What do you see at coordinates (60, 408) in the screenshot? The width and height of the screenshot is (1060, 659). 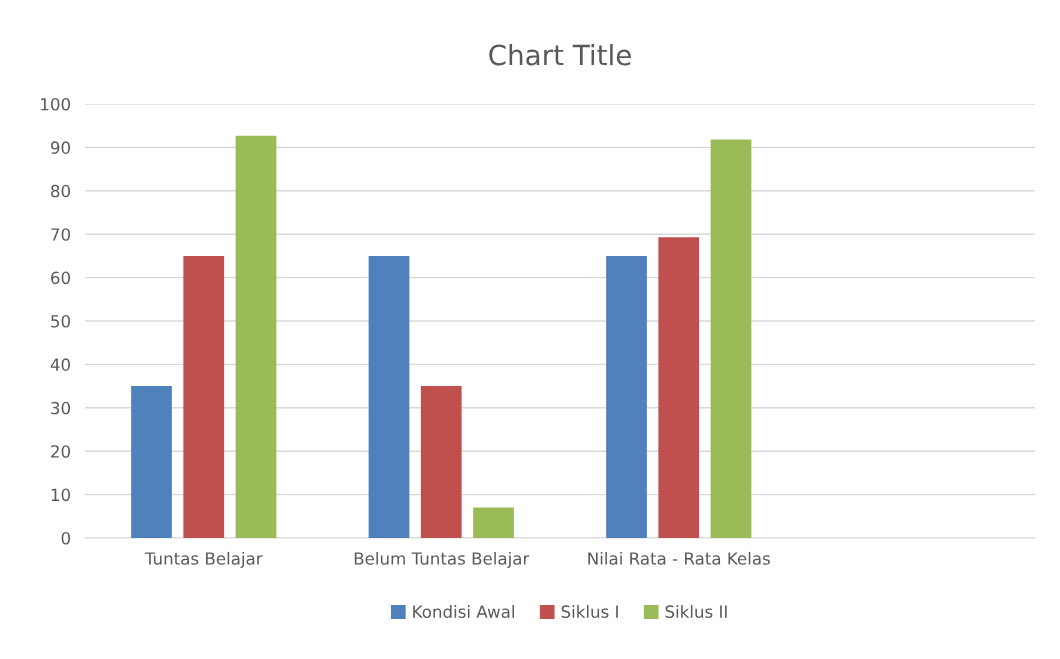 I see `y-tick-label: 30` at bounding box center [60, 408].